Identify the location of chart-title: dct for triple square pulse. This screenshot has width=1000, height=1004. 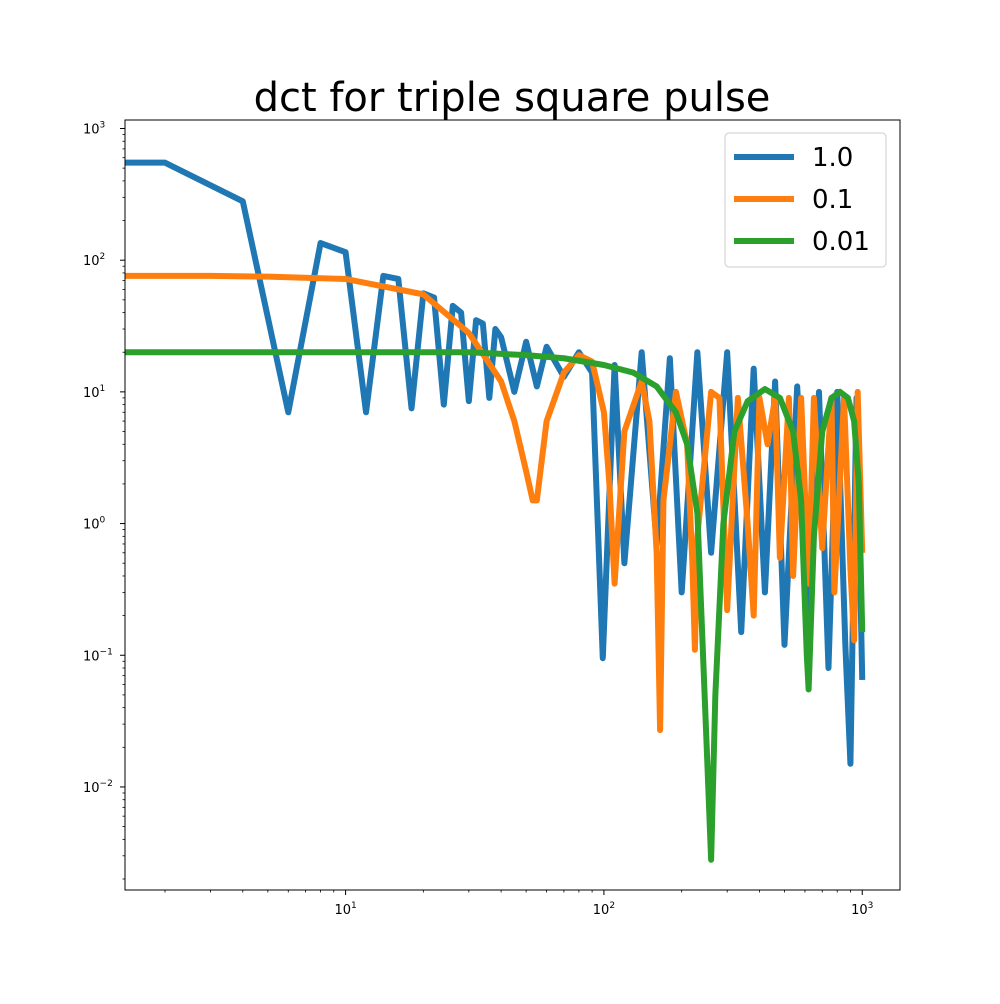
(512, 98).